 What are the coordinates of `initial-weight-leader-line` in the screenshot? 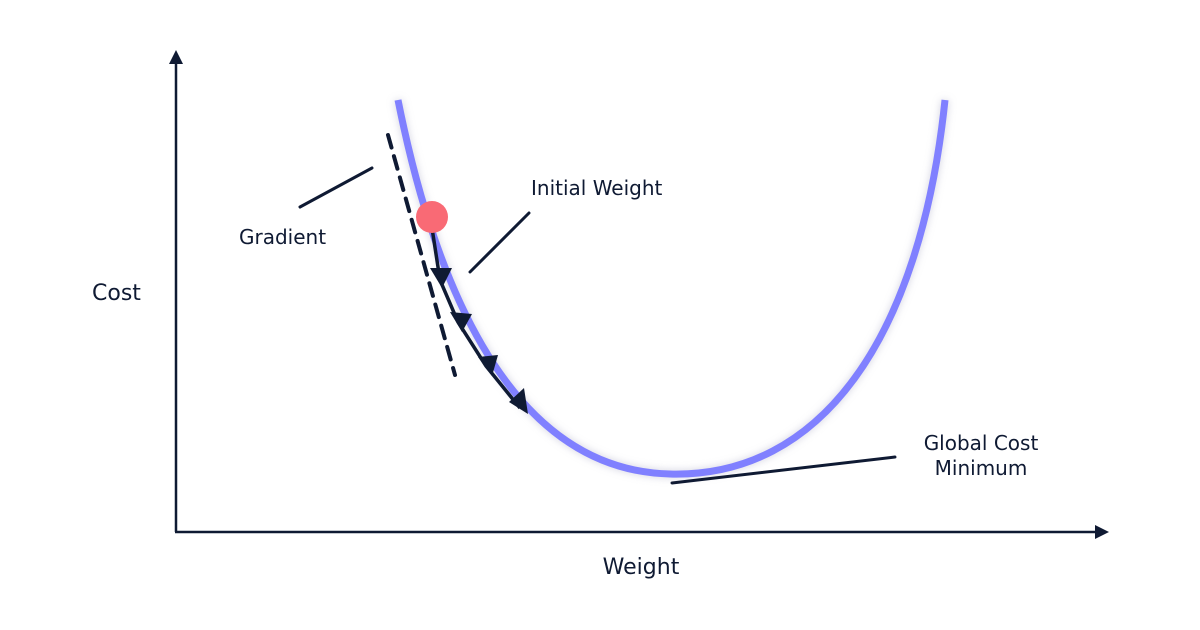 It's located at (499, 242).